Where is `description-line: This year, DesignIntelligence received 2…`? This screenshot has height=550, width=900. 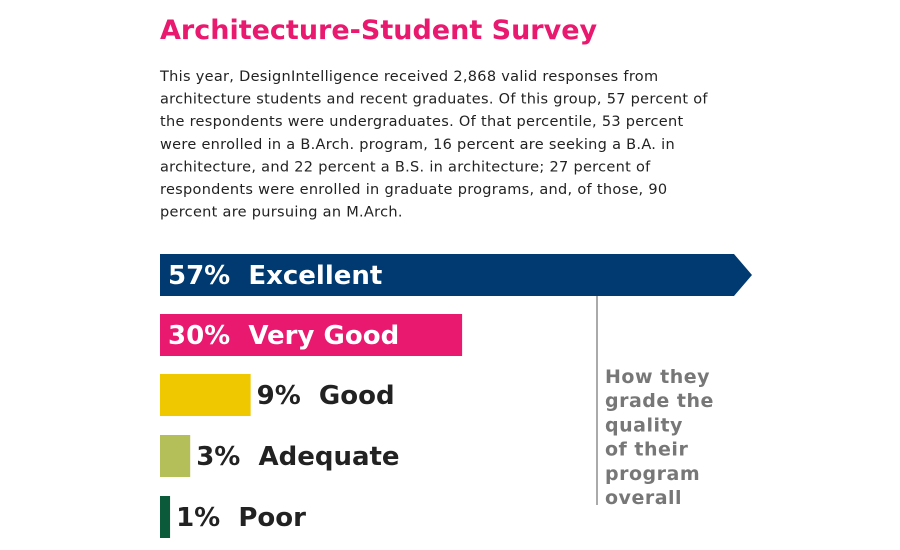 description-line: This year, DesignIntelligence received 2… is located at coordinates (408, 77).